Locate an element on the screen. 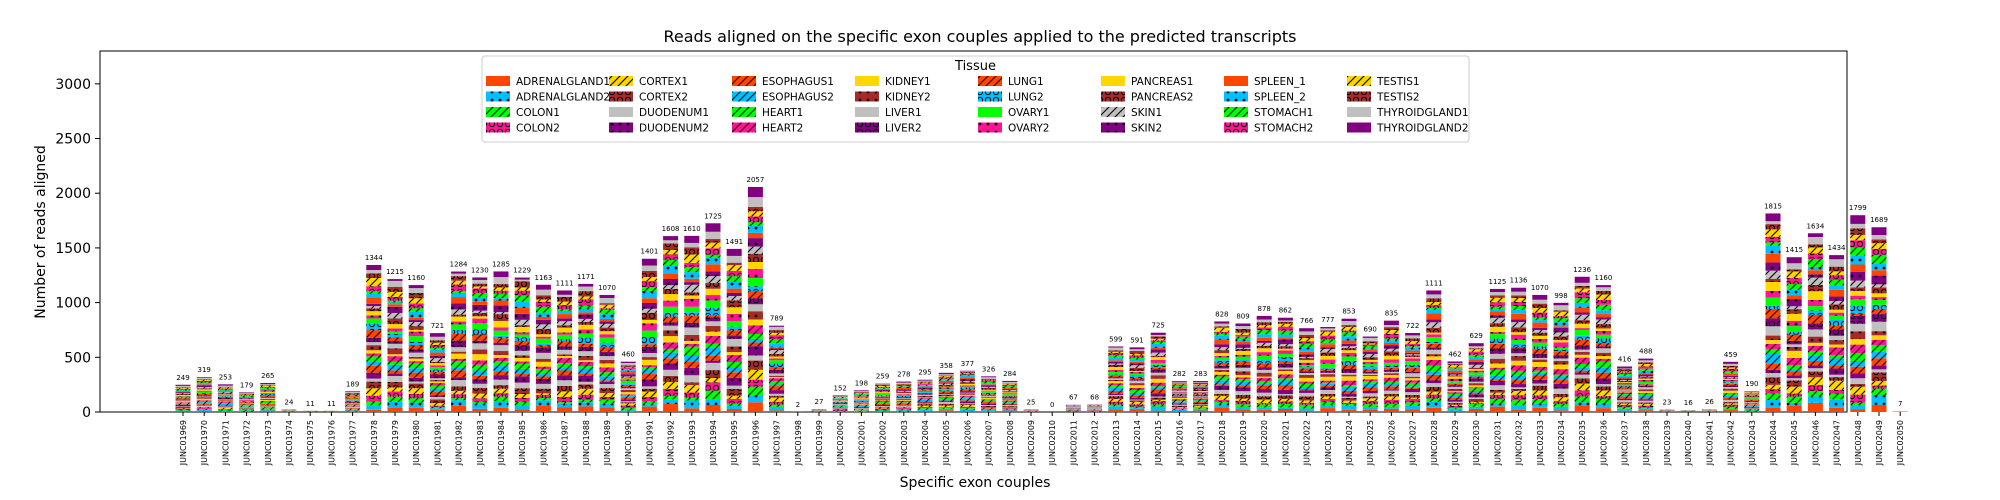 This screenshot has width=2000, height=500. x-tick-label: JUNC02035 is located at coordinates (1582, 443).